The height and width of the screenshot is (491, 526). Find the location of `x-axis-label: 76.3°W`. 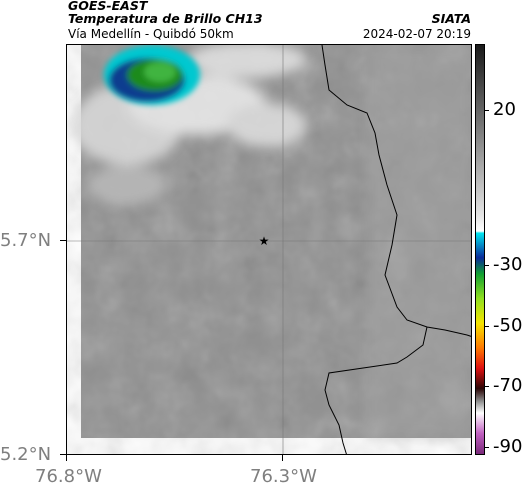

x-axis-label: 76.3°W is located at coordinates (283, 476).